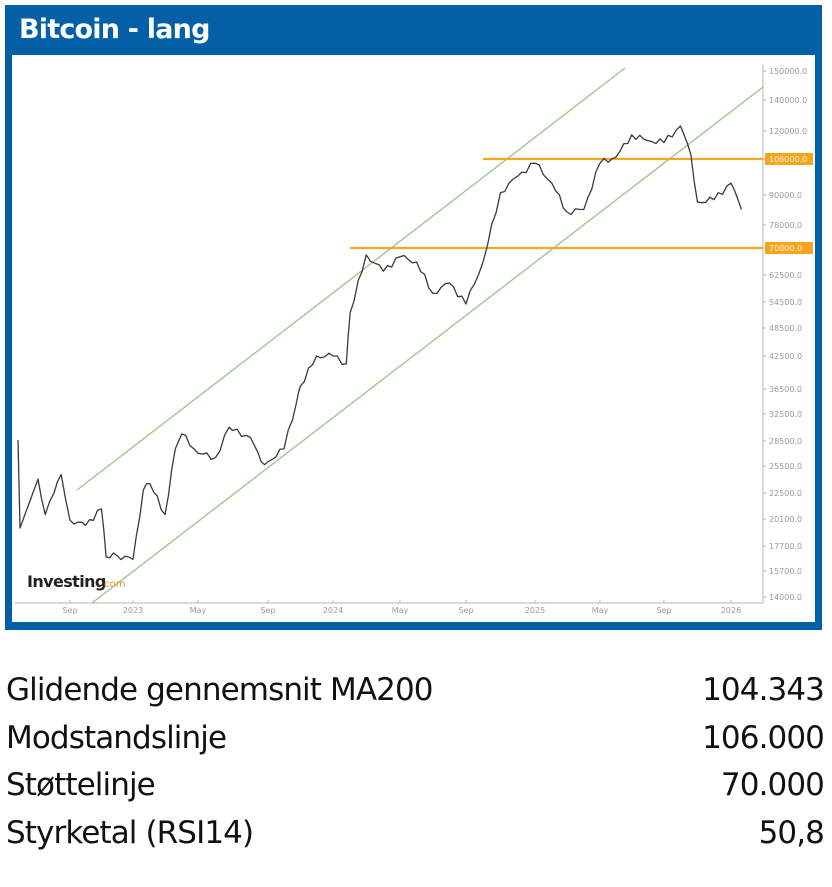 The width and height of the screenshot is (832, 887). I want to click on stat-label: Glidende gennemsnit MA200, so click(220, 690).